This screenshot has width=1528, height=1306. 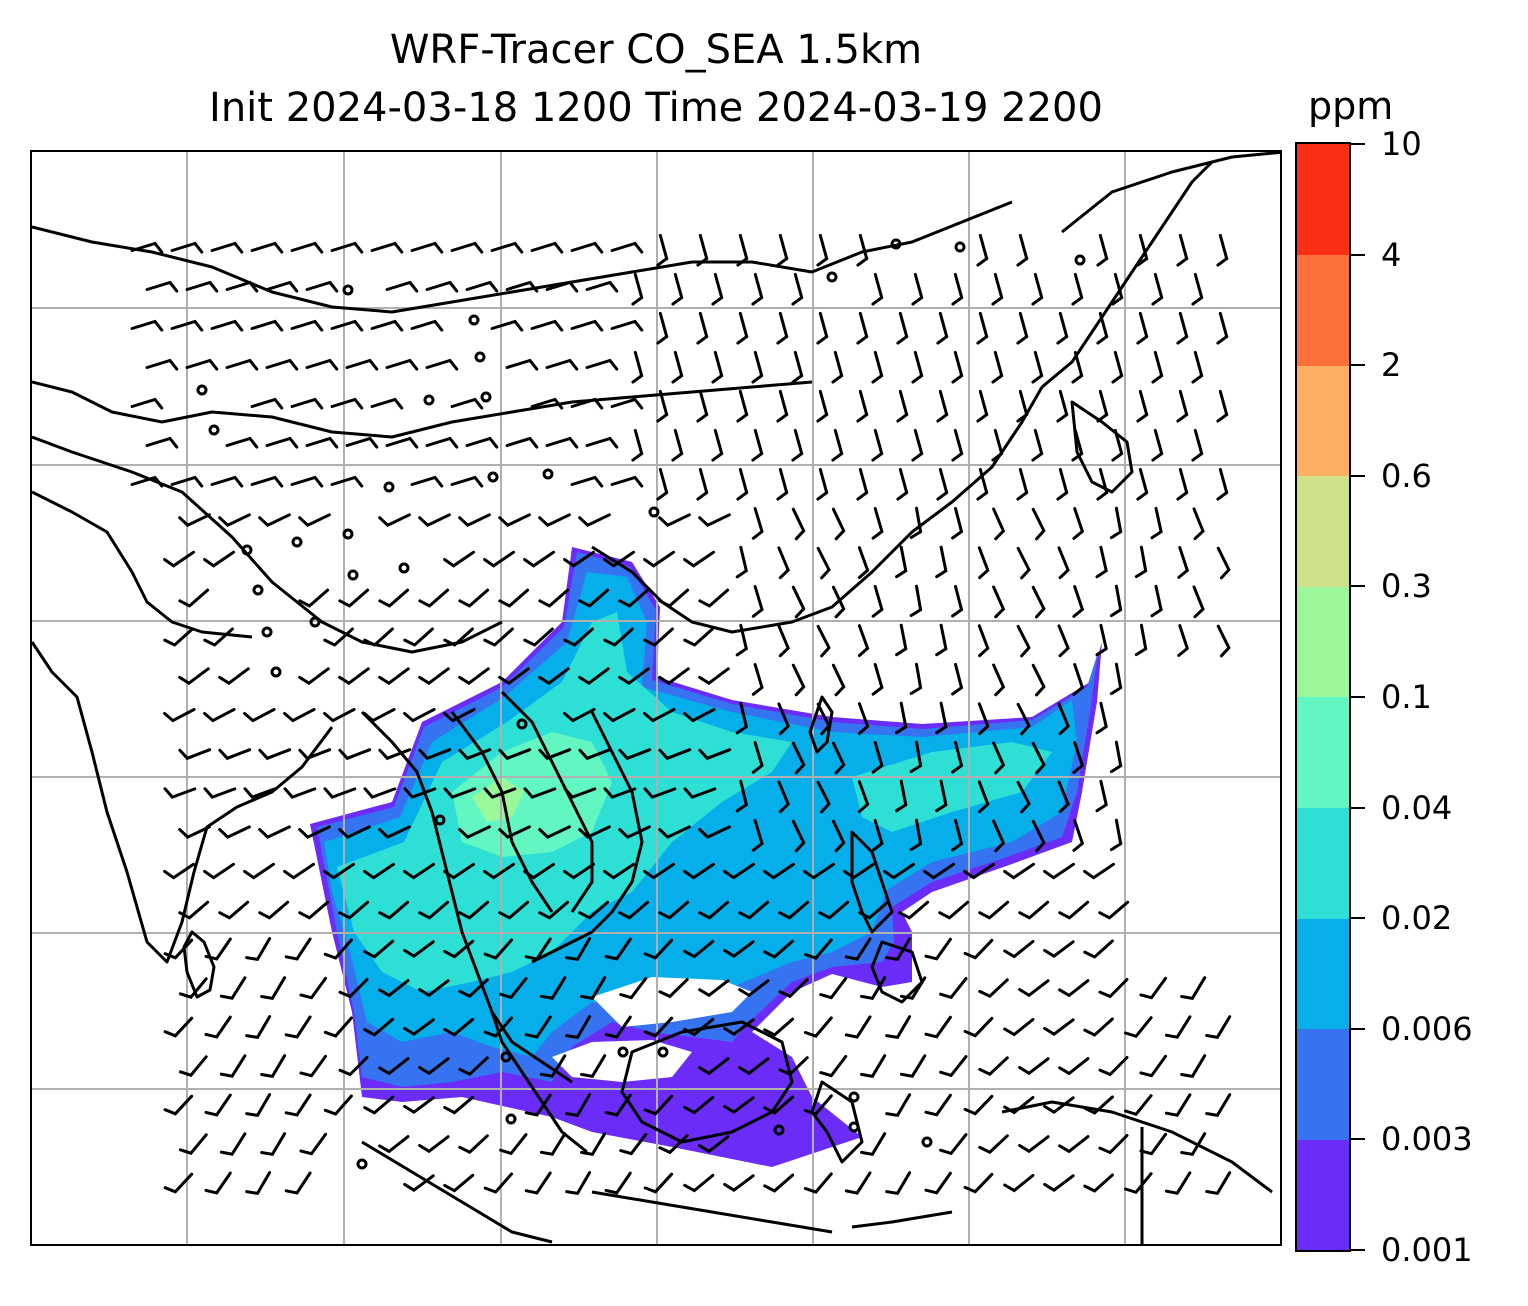 What do you see at coordinates (199, 964) in the screenshot?
I see `sri-lanka` at bounding box center [199, 964].